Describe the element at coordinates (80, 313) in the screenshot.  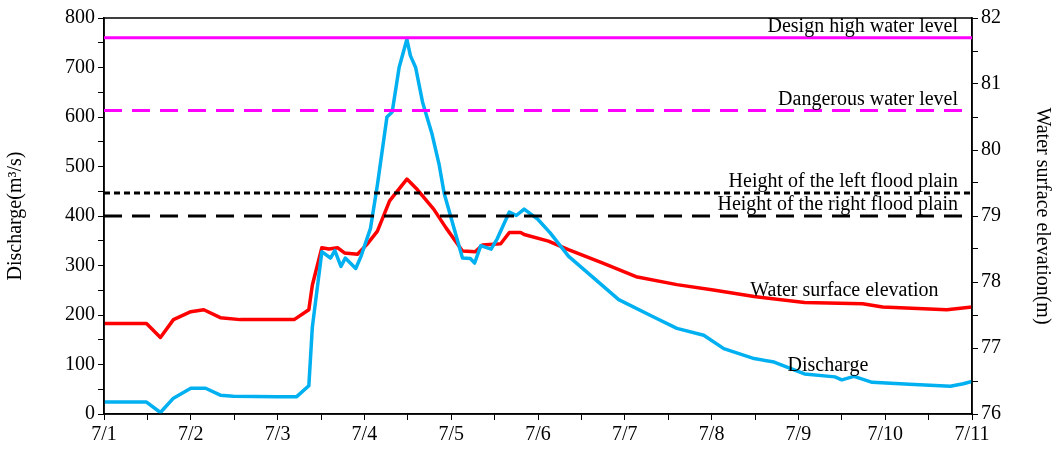
I see `y-tick-label: 200` at that location.